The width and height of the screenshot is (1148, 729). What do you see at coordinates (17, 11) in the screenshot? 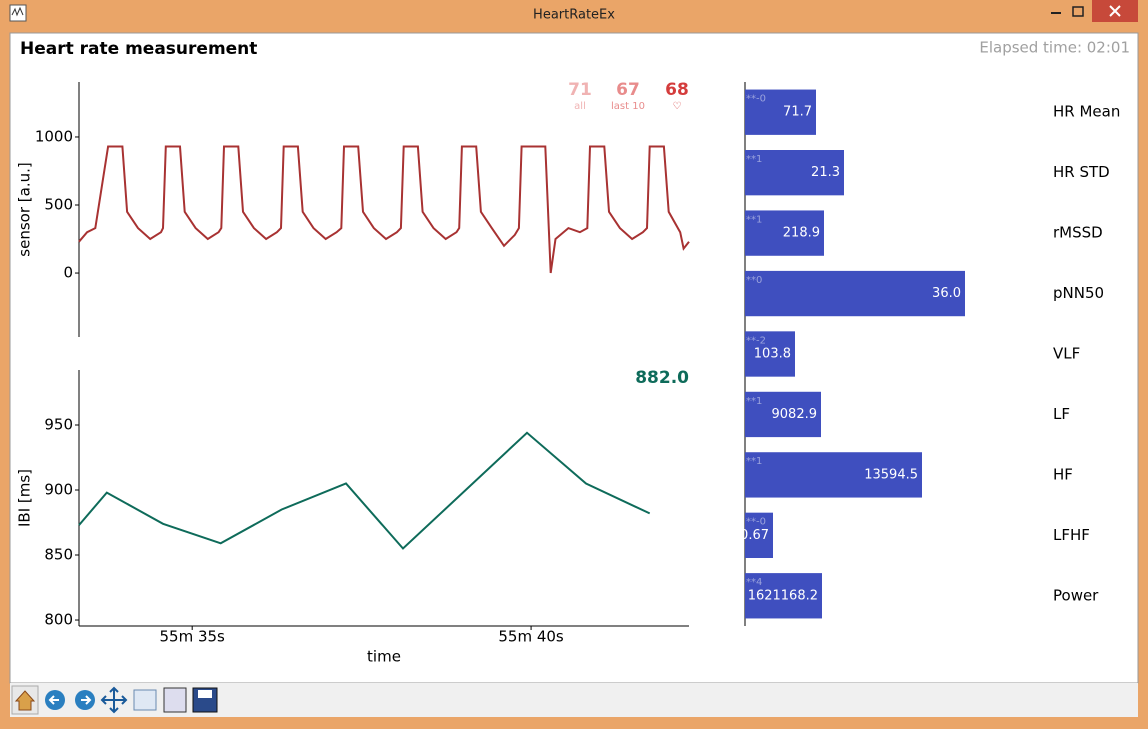
I see `app-icon-glyph` at bounding box center [17, 11].